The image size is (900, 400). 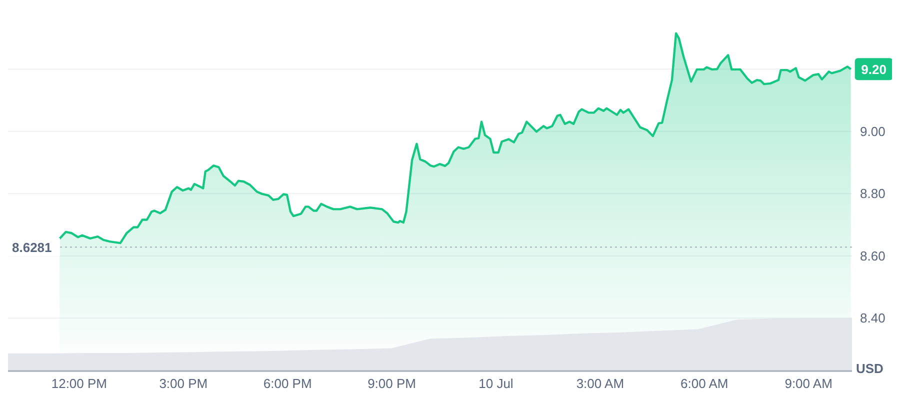 What do you see at coordinates (873, 131) in the screenshot?
I see `y-tick-label: 9.00` at bounding box center [873, 131].